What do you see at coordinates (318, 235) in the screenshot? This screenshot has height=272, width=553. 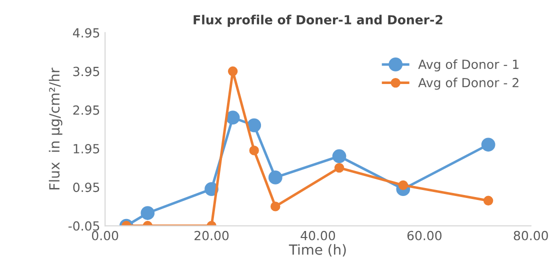 I see `x-tick-label: 40.00` at bounding box center [318, 235].